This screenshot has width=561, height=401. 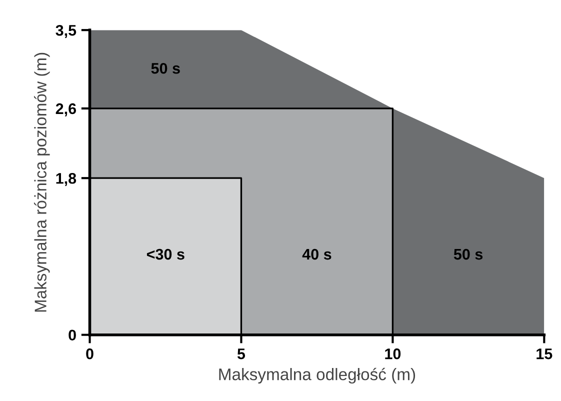 I want to click on x-tick-label: 5, so click(x=241, y=354).